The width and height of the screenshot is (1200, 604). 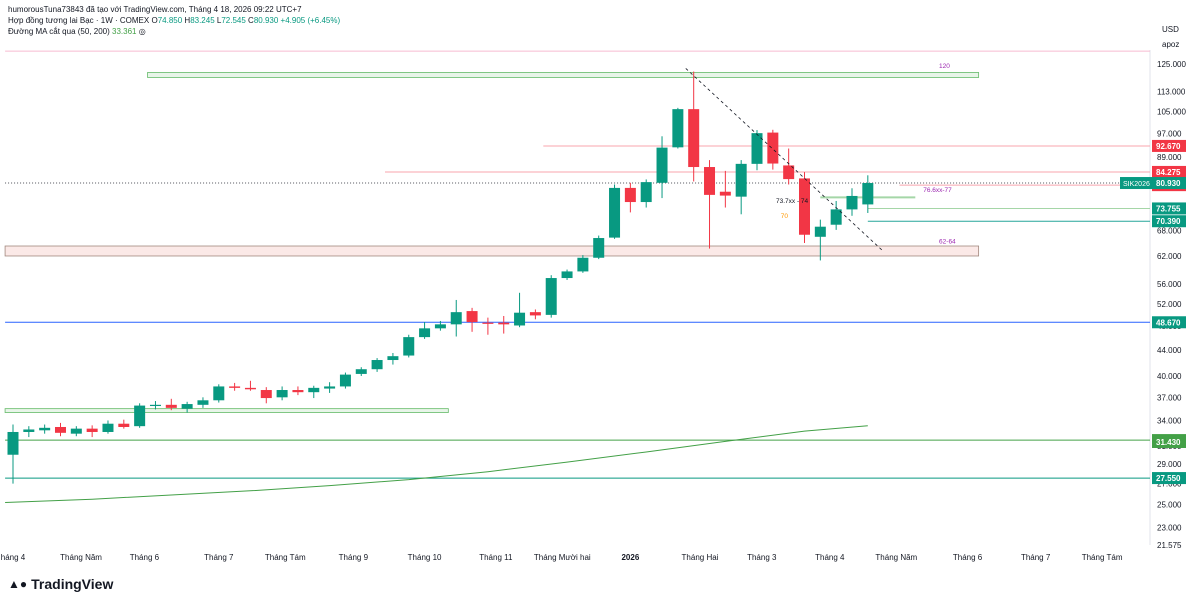 What do you see at coordinates (1169, 231) in the screenshot?
I see `y-tick-label: 68.000` at bounding box center [1169, 231].